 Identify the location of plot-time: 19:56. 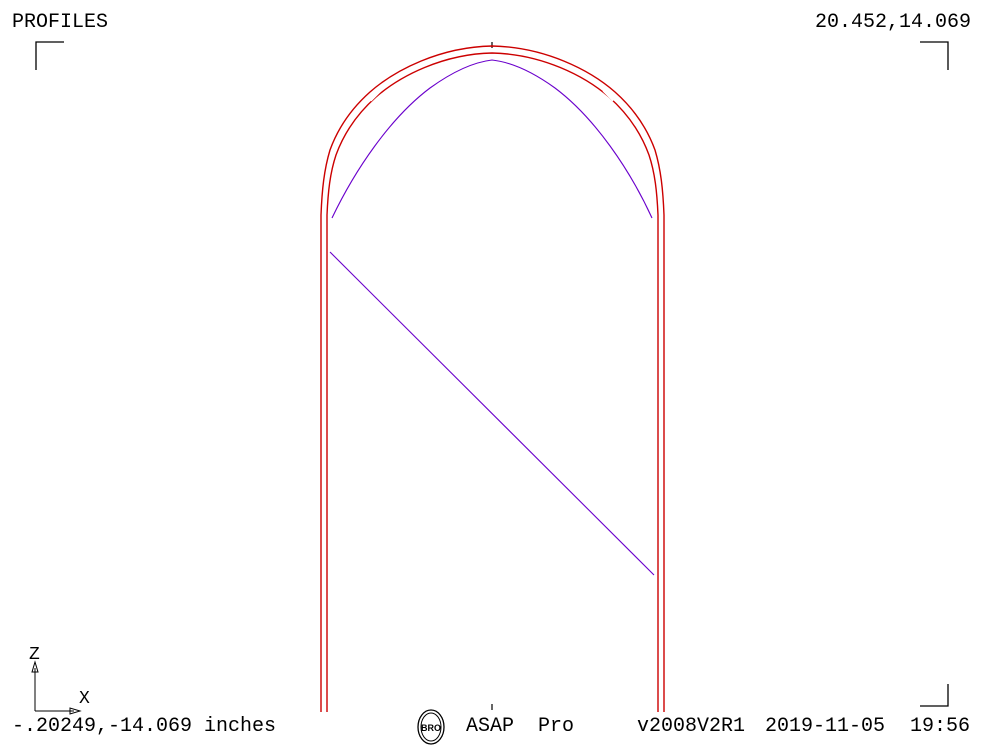
(940, 726).